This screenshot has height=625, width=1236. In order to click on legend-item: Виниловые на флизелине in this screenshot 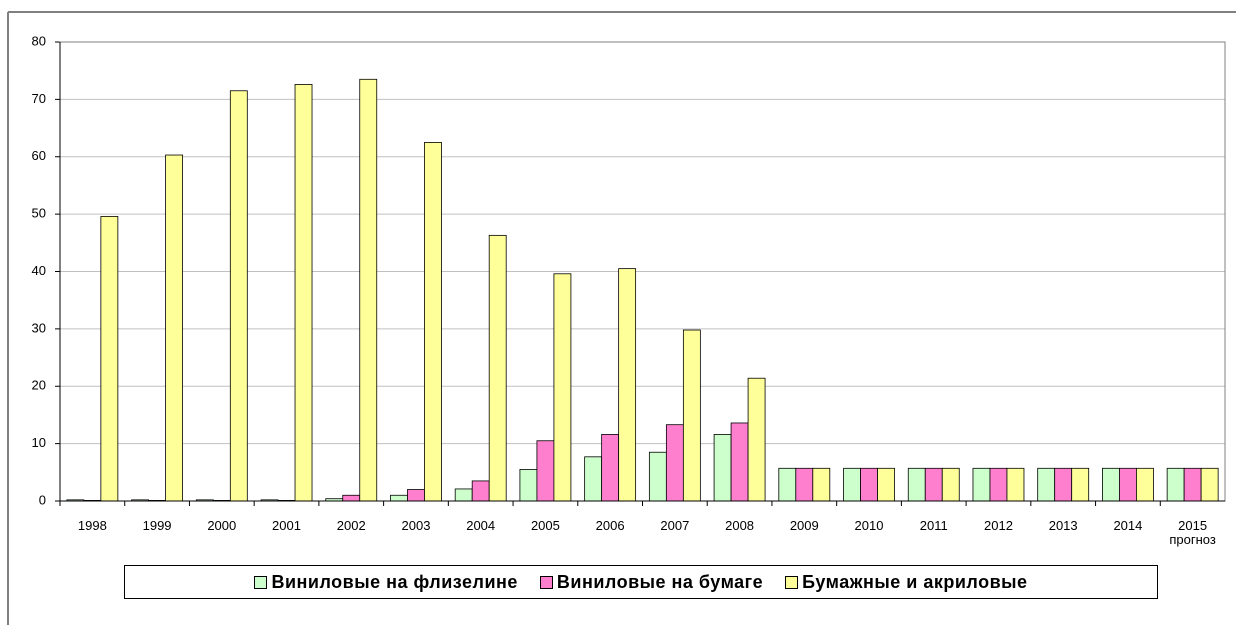, I will do `click(385, 582)`.